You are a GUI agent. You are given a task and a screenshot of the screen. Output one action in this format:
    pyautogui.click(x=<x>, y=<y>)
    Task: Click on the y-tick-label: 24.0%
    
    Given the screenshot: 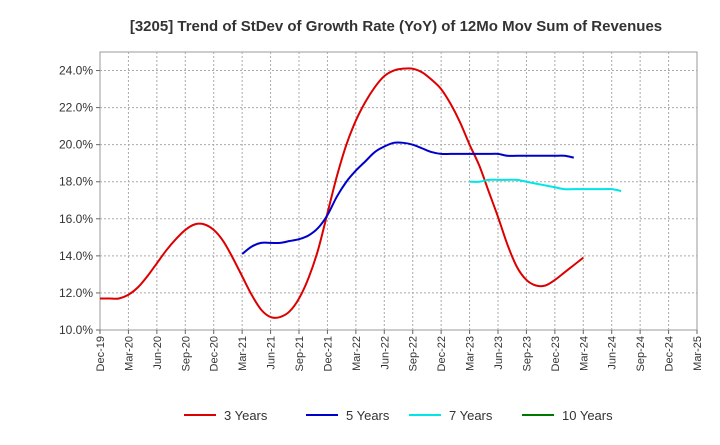 What is the action you would take?
    pyautogui.click(x=76, y=71)
    